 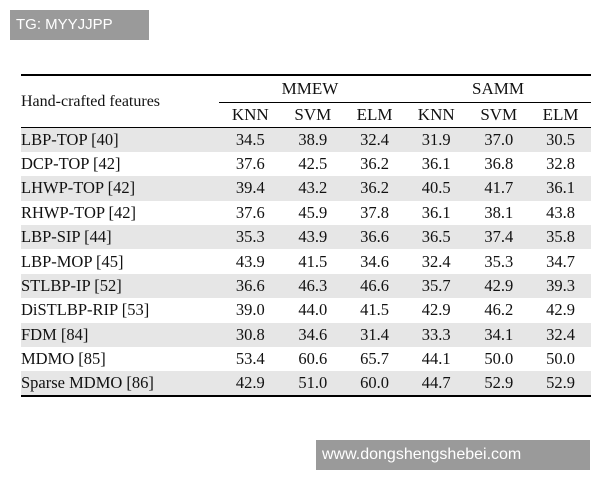 I want to click on value-cell: 31.4, so click(x=374, y=334).